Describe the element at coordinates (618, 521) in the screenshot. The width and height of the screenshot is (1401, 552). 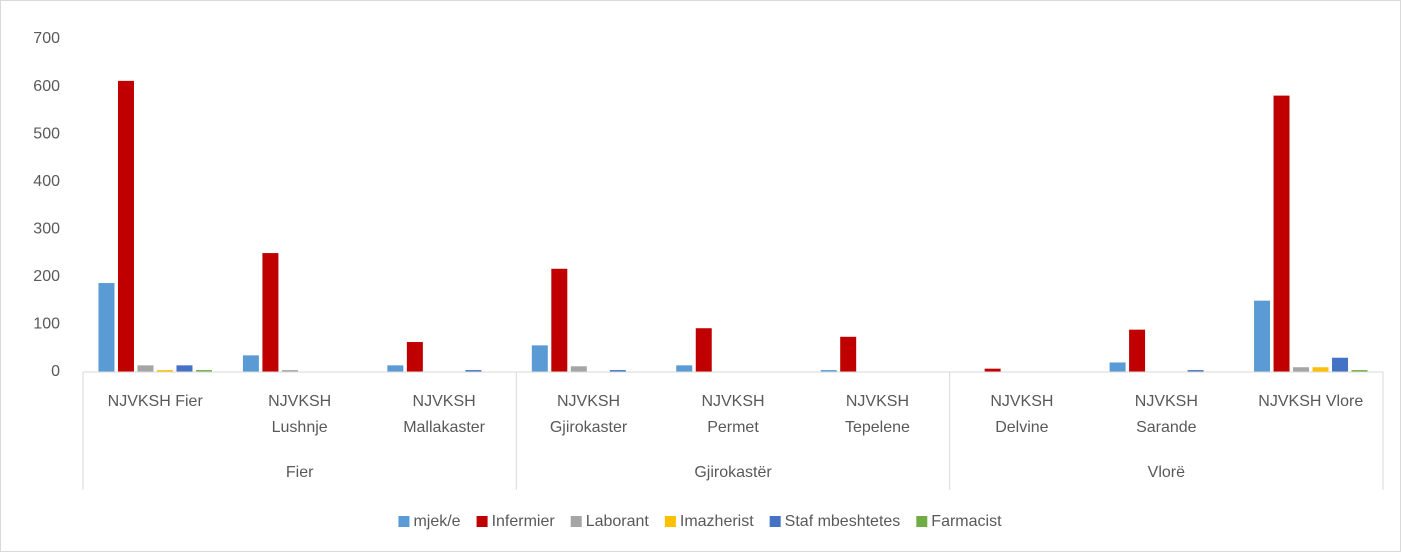
I see `legend-label: Laborant` at that location.